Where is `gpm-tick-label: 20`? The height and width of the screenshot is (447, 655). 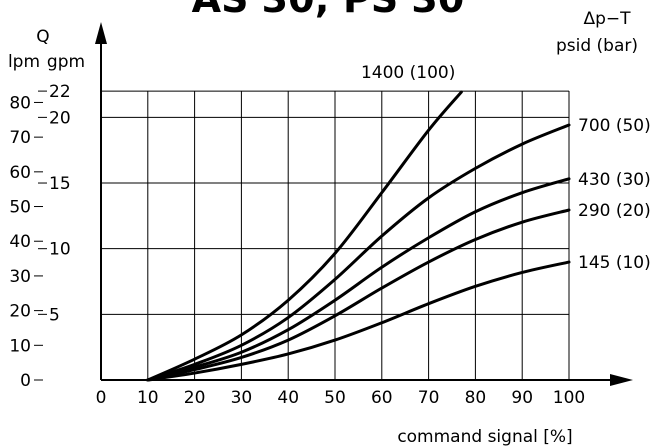 gpm-tick-label: 20 is located at coordinates (60, 118).